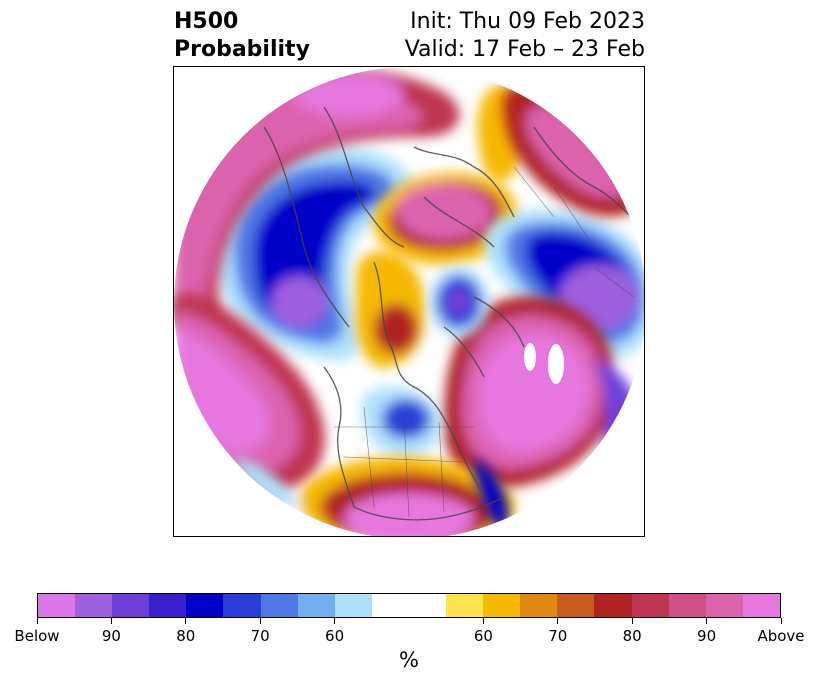  What do you see at coordinates (445, 218) in the screenshot?
I see `arctic-above-anomaly` at bounding box center [445, 218].